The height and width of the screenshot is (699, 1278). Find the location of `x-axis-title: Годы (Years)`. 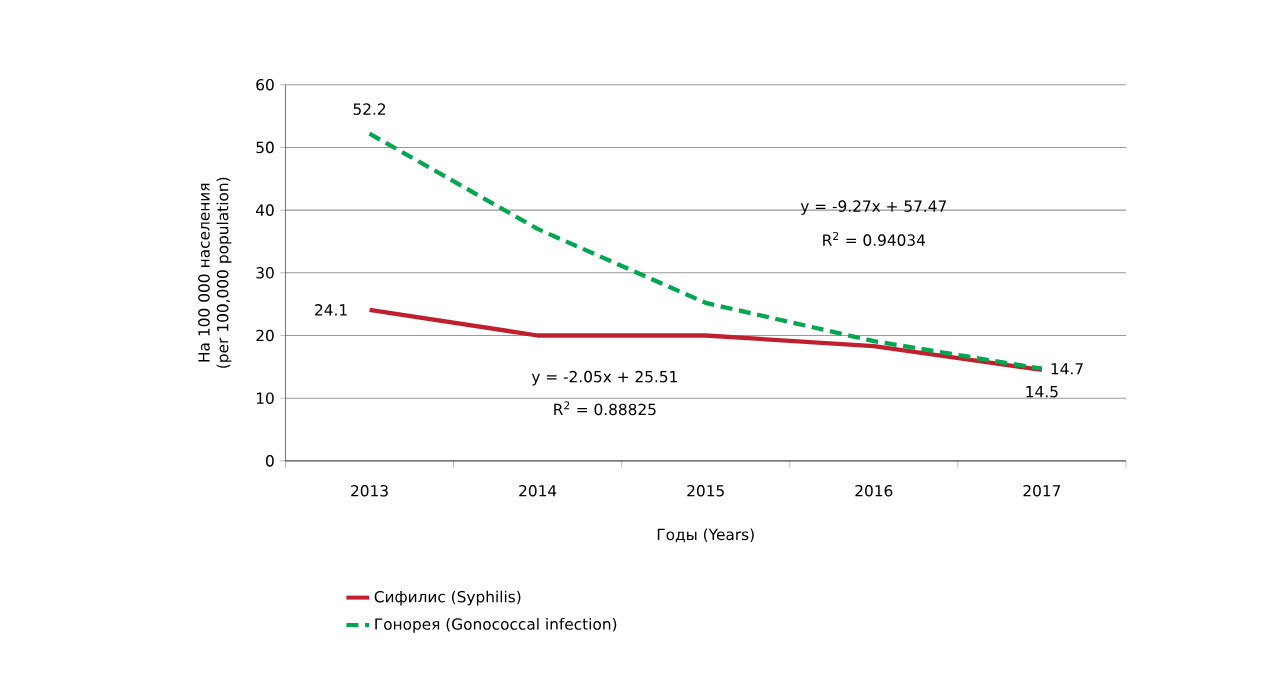

x-axis-title: Годы (Years) is located at coordinates (705, 535).